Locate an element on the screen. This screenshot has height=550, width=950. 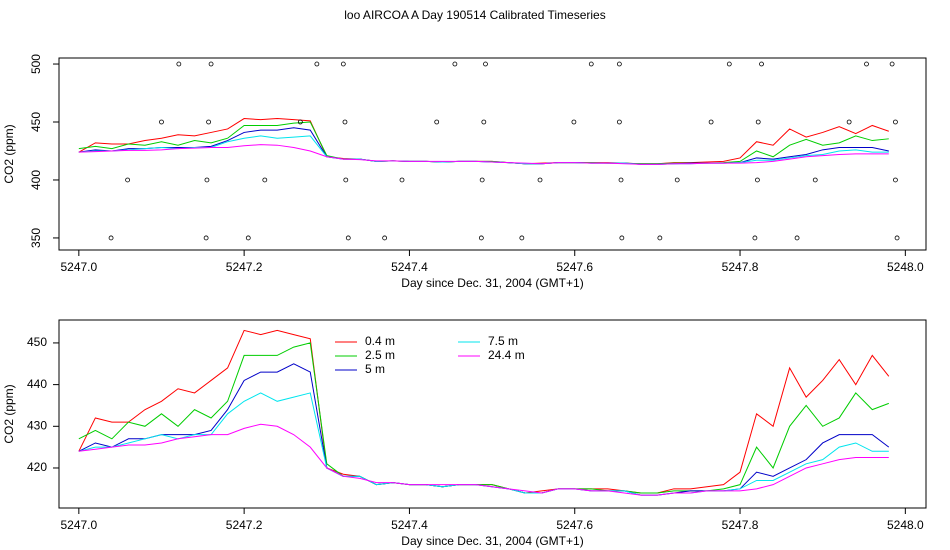
y-tick-label: 440 is located at coordinates (37, 384).